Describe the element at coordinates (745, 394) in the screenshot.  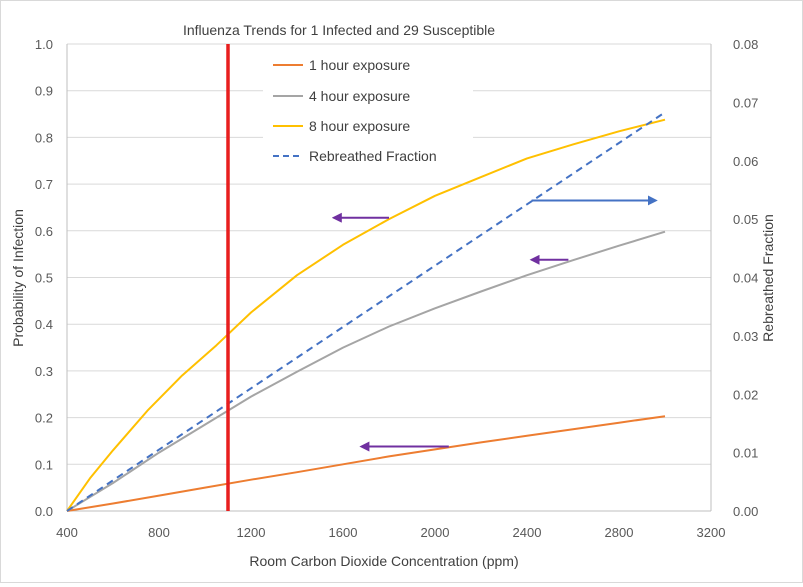
I see `y2-tick-label: 0.02` at that location.